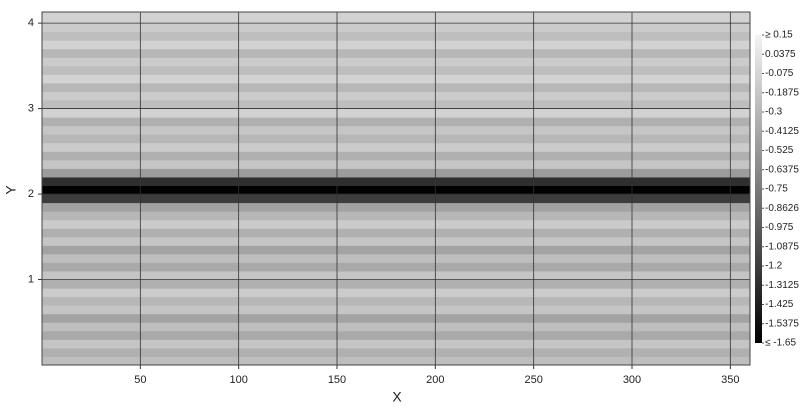 This screenshot has height=411, width=800. What do you see at coordinates (779, 73) in the screenshot?
I see `colorbar-tick-label: -0.075` at bounding box center [779, 73].